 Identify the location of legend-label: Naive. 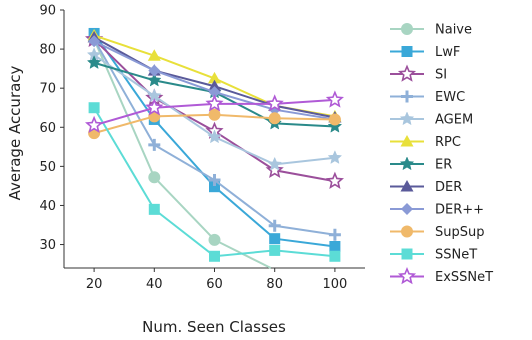
(453, 30).